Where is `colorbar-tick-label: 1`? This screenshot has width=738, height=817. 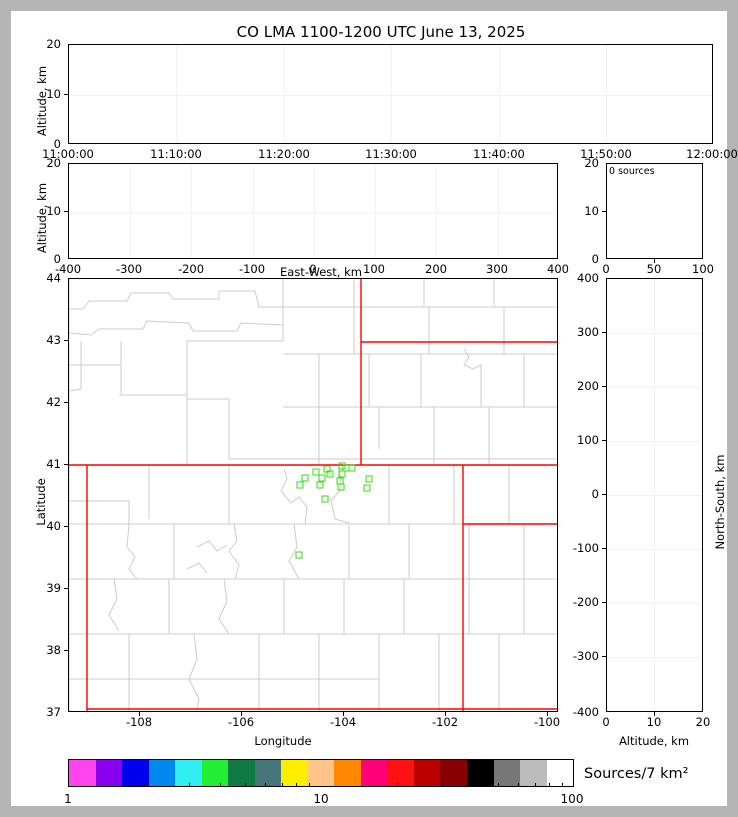
colorbar-tick-label: 1 is located at coordinates (68, 799).